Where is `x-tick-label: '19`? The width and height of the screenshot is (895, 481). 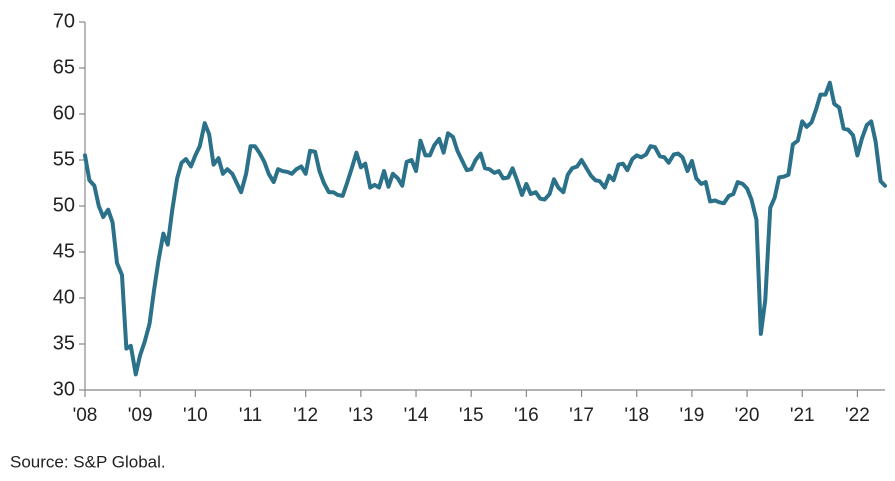
x-tick-label: '19 is located at coordinates (692, 415).